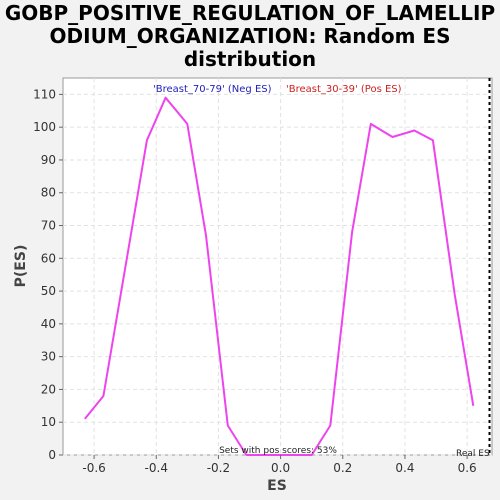  Describe the element at coordinates (48, 274) in the screenshot. I see `y-tick-layer: 0 10 20 30 40 50 60 70 80 90 100 110` at that location.